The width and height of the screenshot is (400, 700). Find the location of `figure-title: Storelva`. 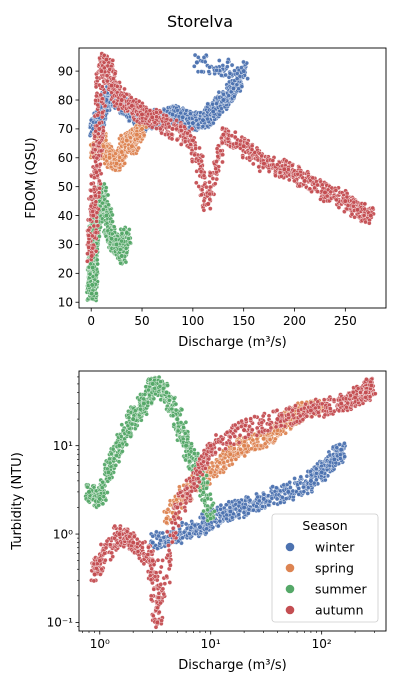

figure-title: Storelva is located at coordinates (200, 21).